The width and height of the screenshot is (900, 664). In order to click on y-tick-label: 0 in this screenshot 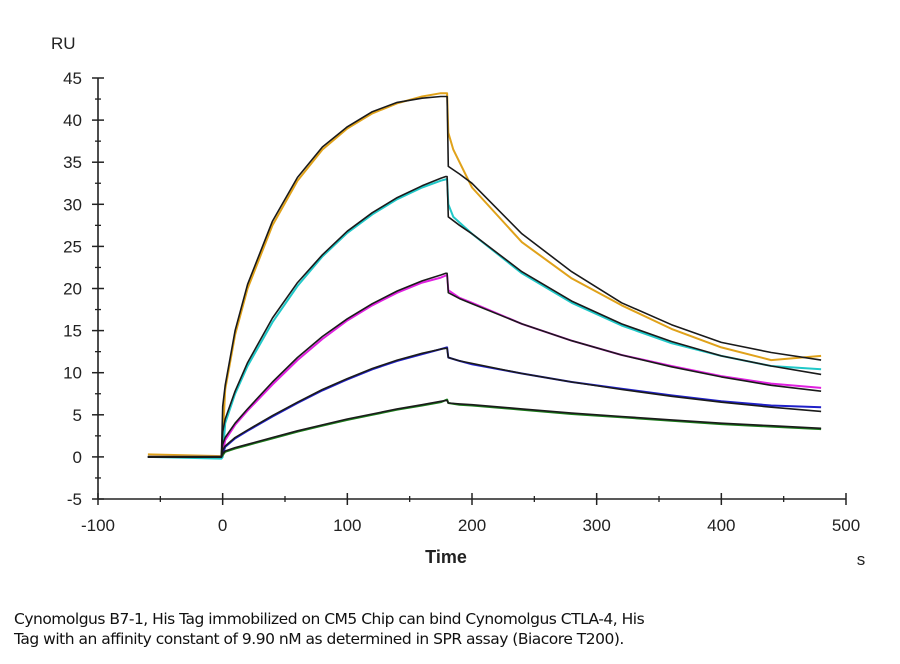, I will do `click(77, 457)`.